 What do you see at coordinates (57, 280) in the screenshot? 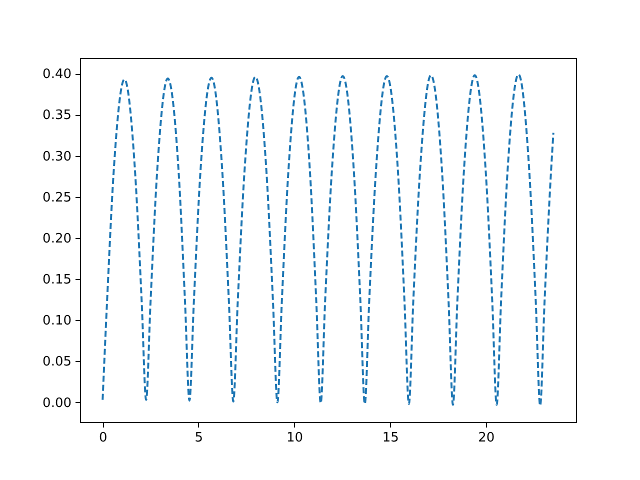
I see `y-tick-label: 0.15` at bounding box center [57, 280].